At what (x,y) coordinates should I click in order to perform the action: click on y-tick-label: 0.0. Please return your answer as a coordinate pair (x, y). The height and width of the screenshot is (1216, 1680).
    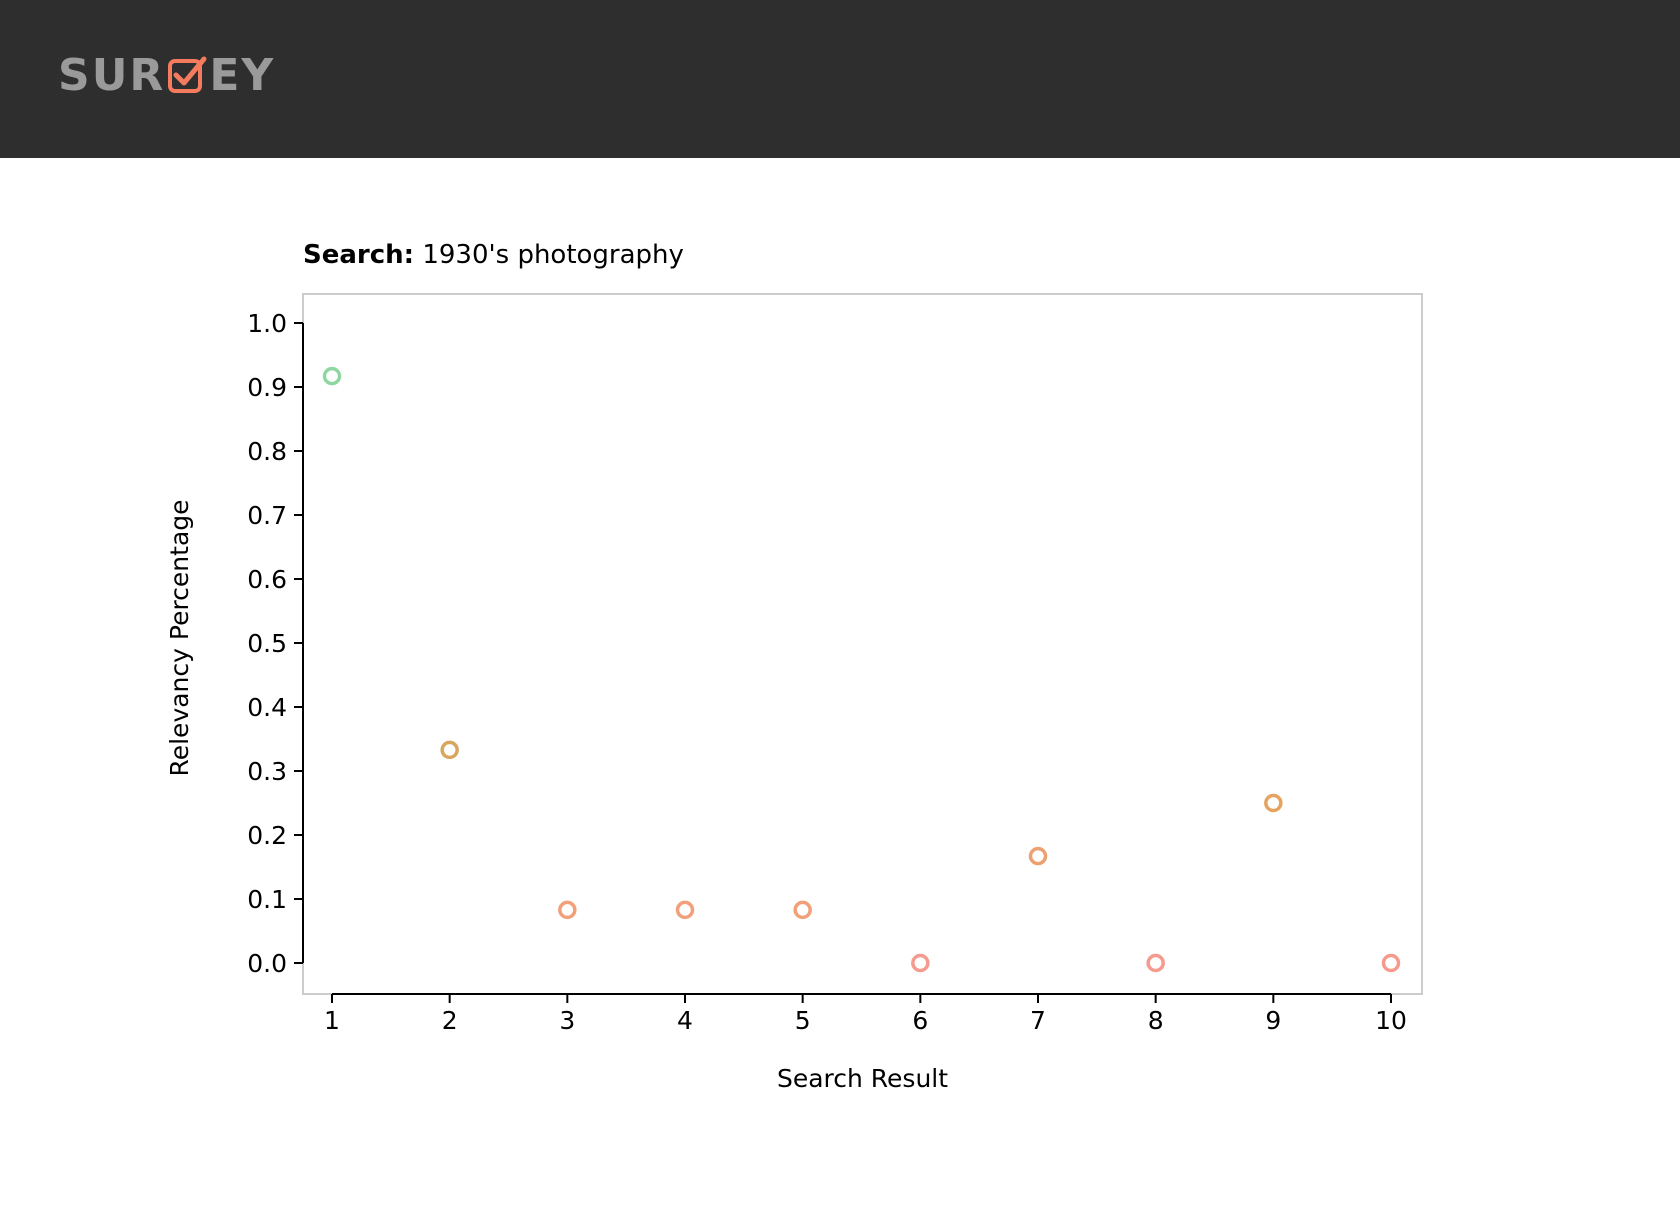
    Looking at the image, I should click on (267, 963).